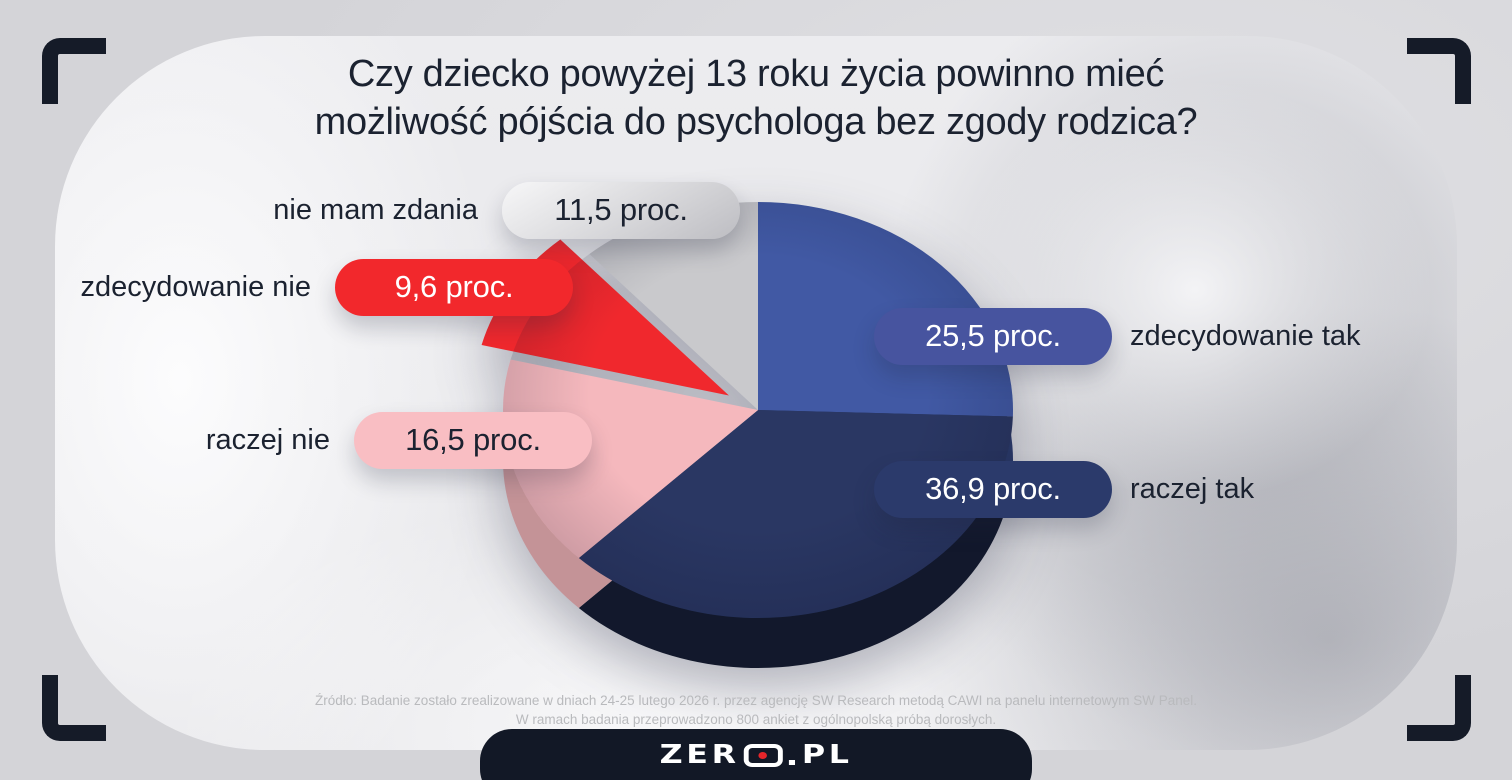 This screenshot has width=1512, height=780. Describe the element at coordinates (1117, 336) in the screenshot. I see `callout-zdecydowanie-tak: 25,5 proc. zdecydowanie tak` at that location.